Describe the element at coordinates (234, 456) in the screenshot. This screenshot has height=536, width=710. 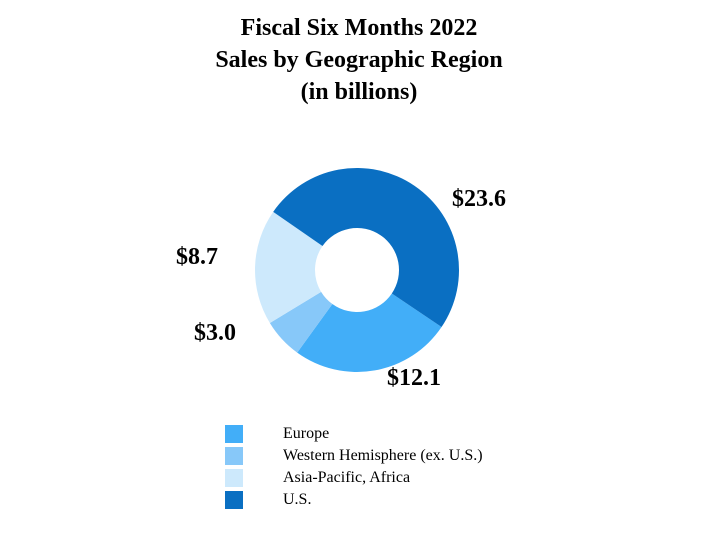
I see `legend-swatch-western-hemisphere` at that location.